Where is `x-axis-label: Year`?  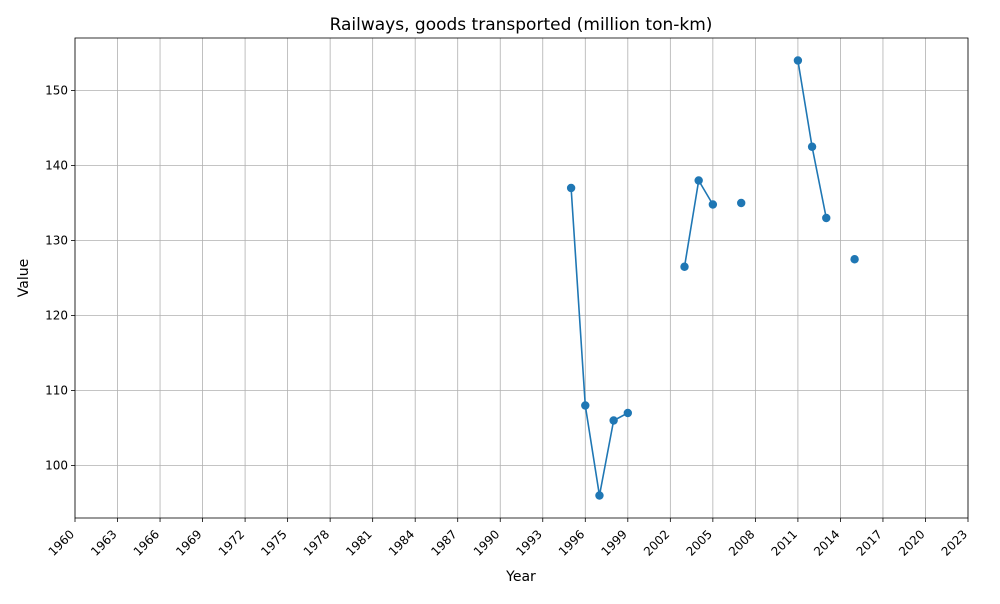
x-axis-label: Year is located at coordinates (520, 577).